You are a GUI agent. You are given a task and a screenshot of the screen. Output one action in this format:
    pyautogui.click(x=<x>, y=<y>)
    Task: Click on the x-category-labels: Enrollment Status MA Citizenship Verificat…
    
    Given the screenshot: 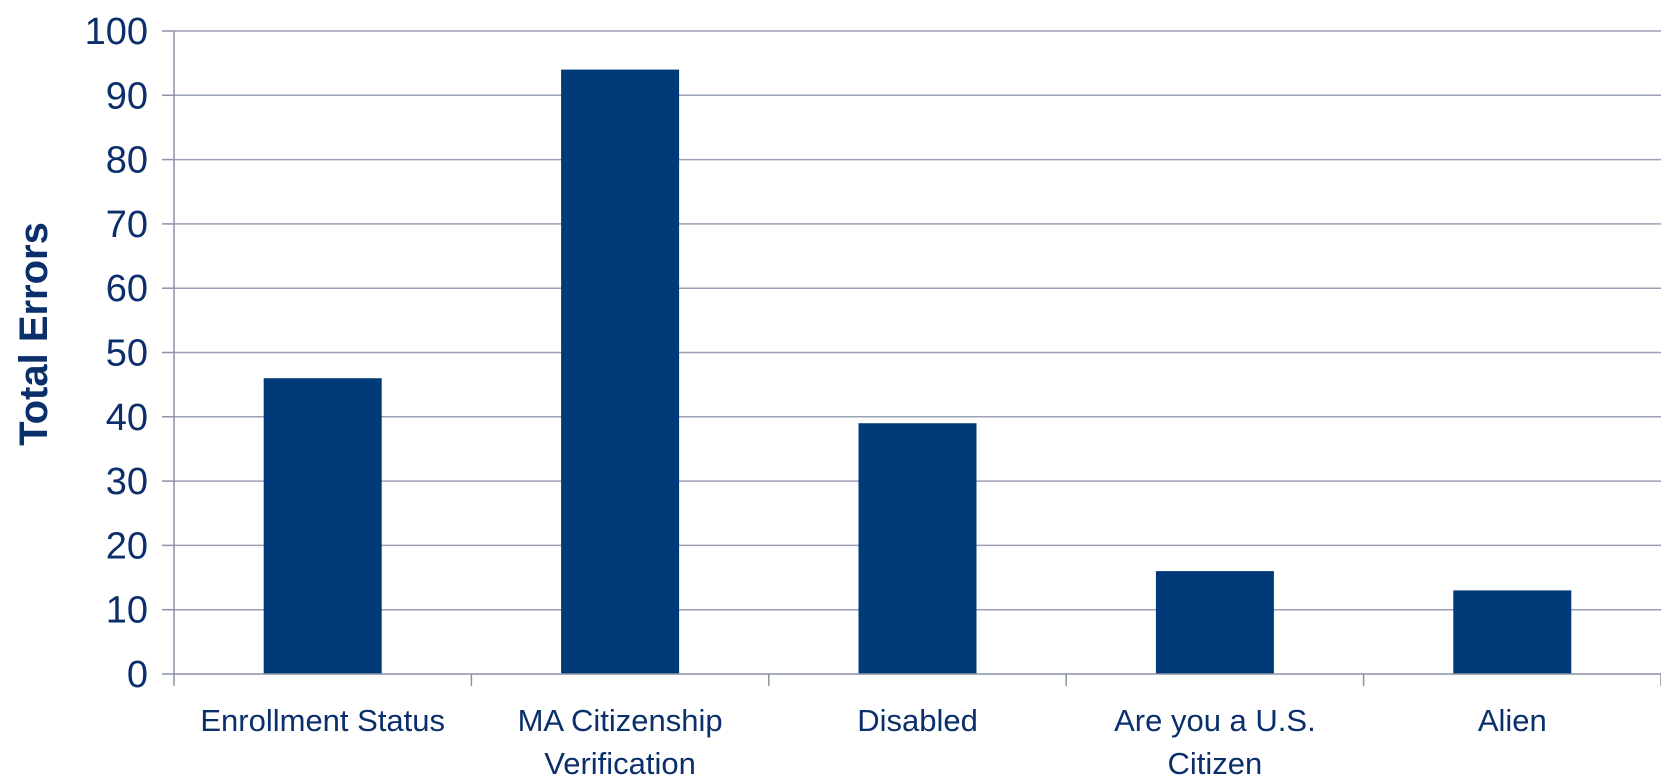 What is the action you would take?
    pyautogui.click(x=873, y=740)
    